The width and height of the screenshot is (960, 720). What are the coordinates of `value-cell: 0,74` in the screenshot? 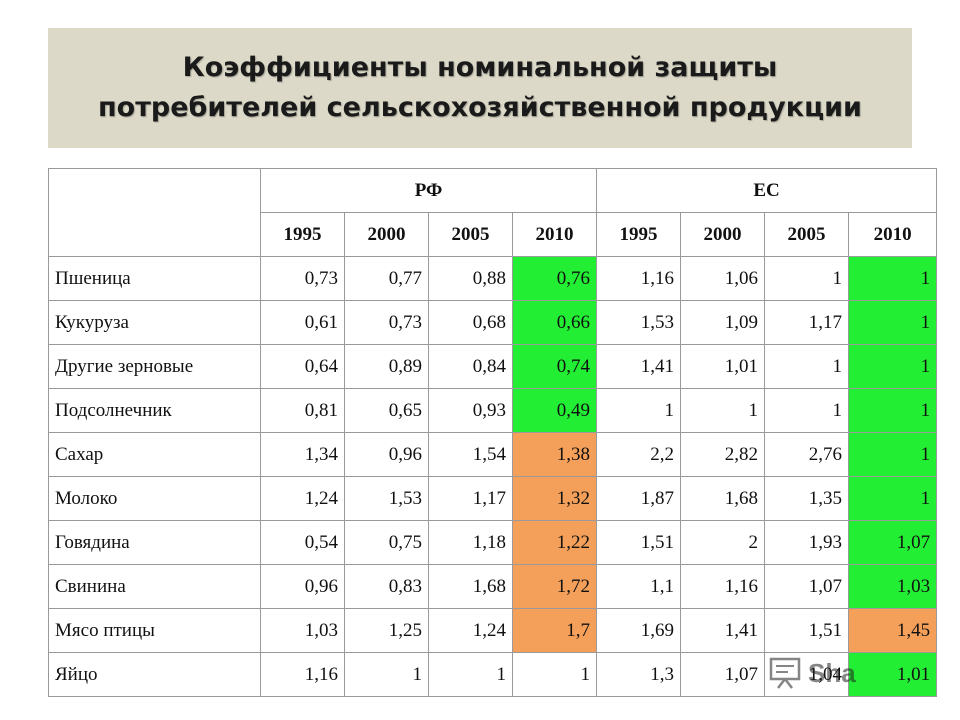 It's located at (554, 366).